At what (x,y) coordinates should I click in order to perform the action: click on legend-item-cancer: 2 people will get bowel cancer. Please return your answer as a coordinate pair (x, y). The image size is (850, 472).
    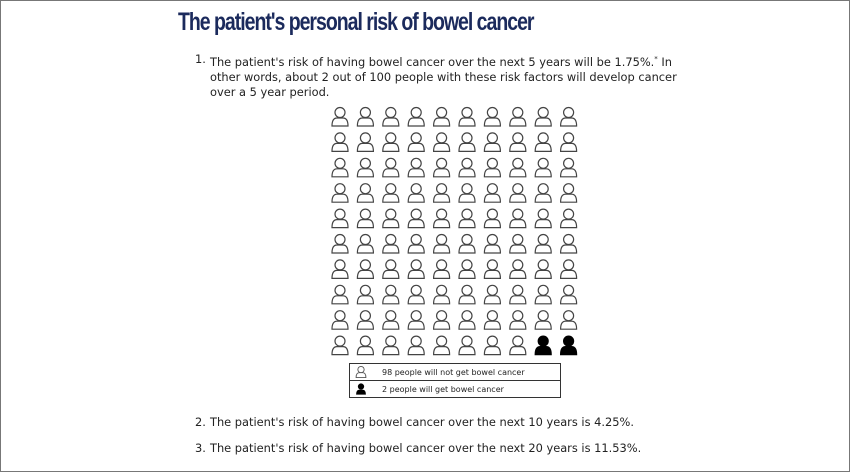
    Looking at the image, I should click on (455, 388).